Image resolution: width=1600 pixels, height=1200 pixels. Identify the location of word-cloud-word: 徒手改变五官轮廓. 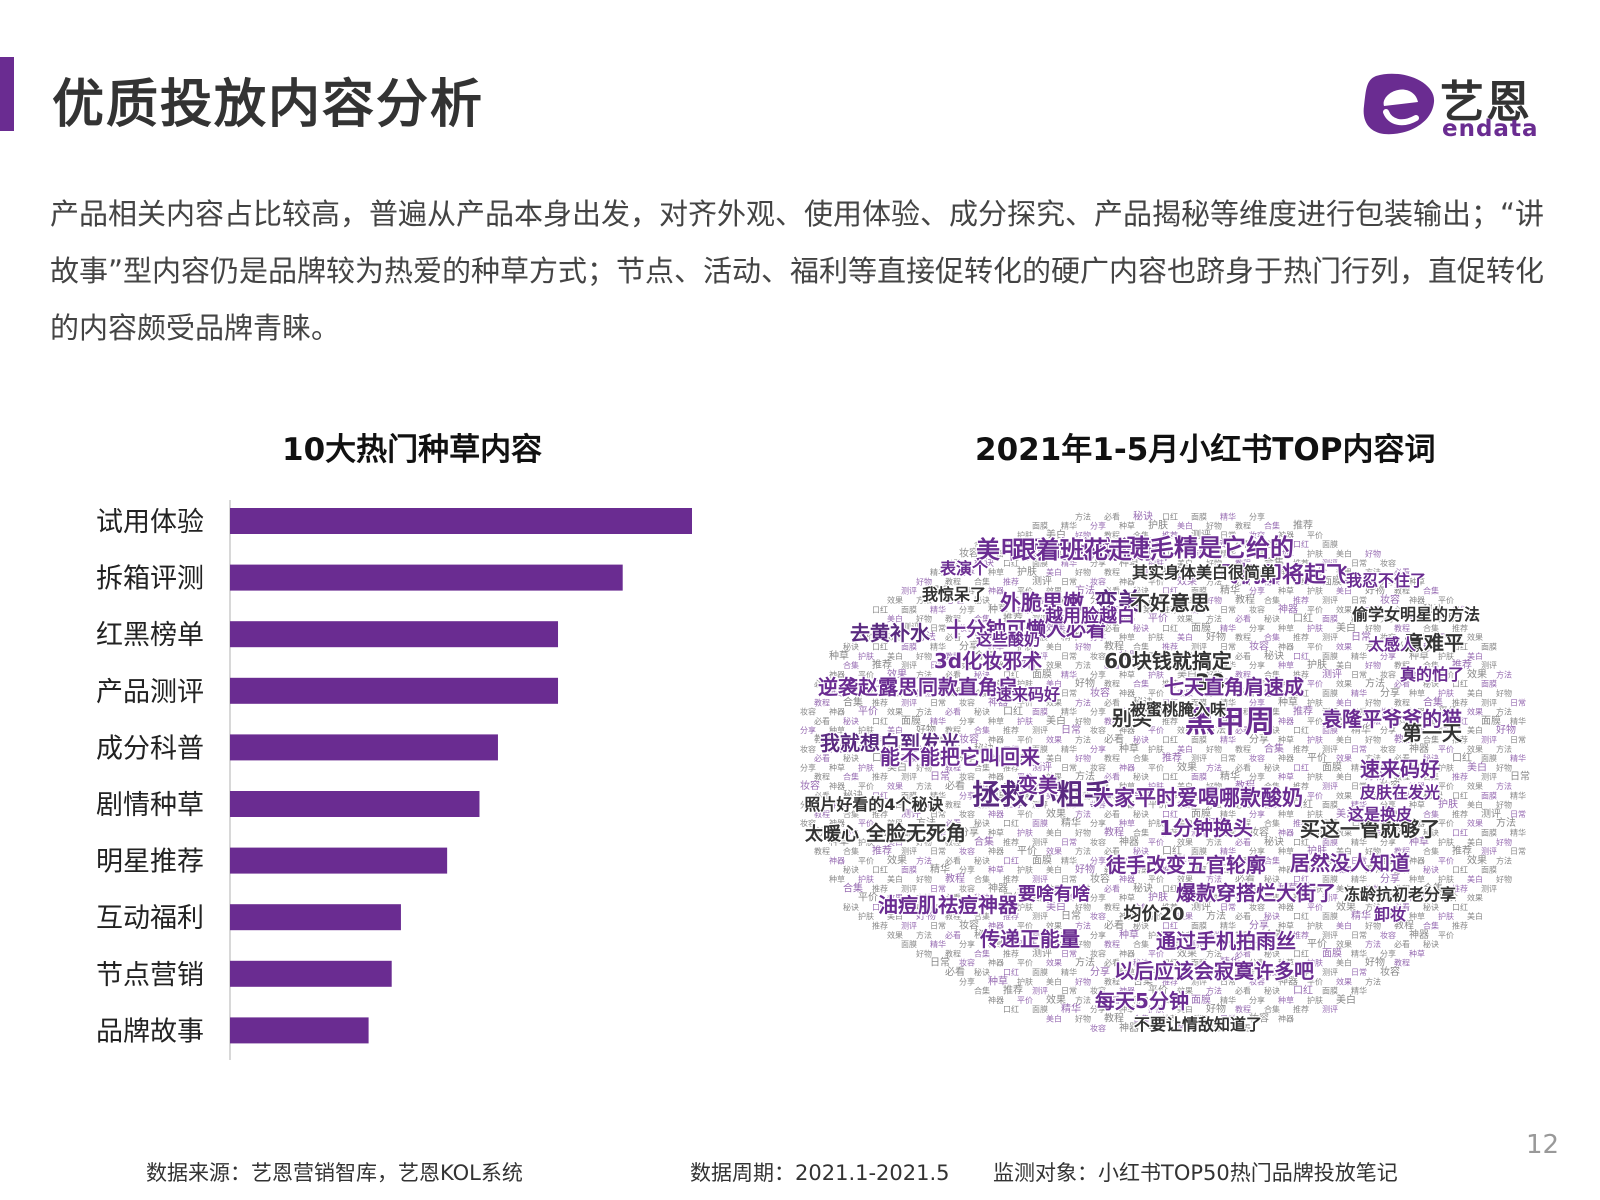
(1185, 865).